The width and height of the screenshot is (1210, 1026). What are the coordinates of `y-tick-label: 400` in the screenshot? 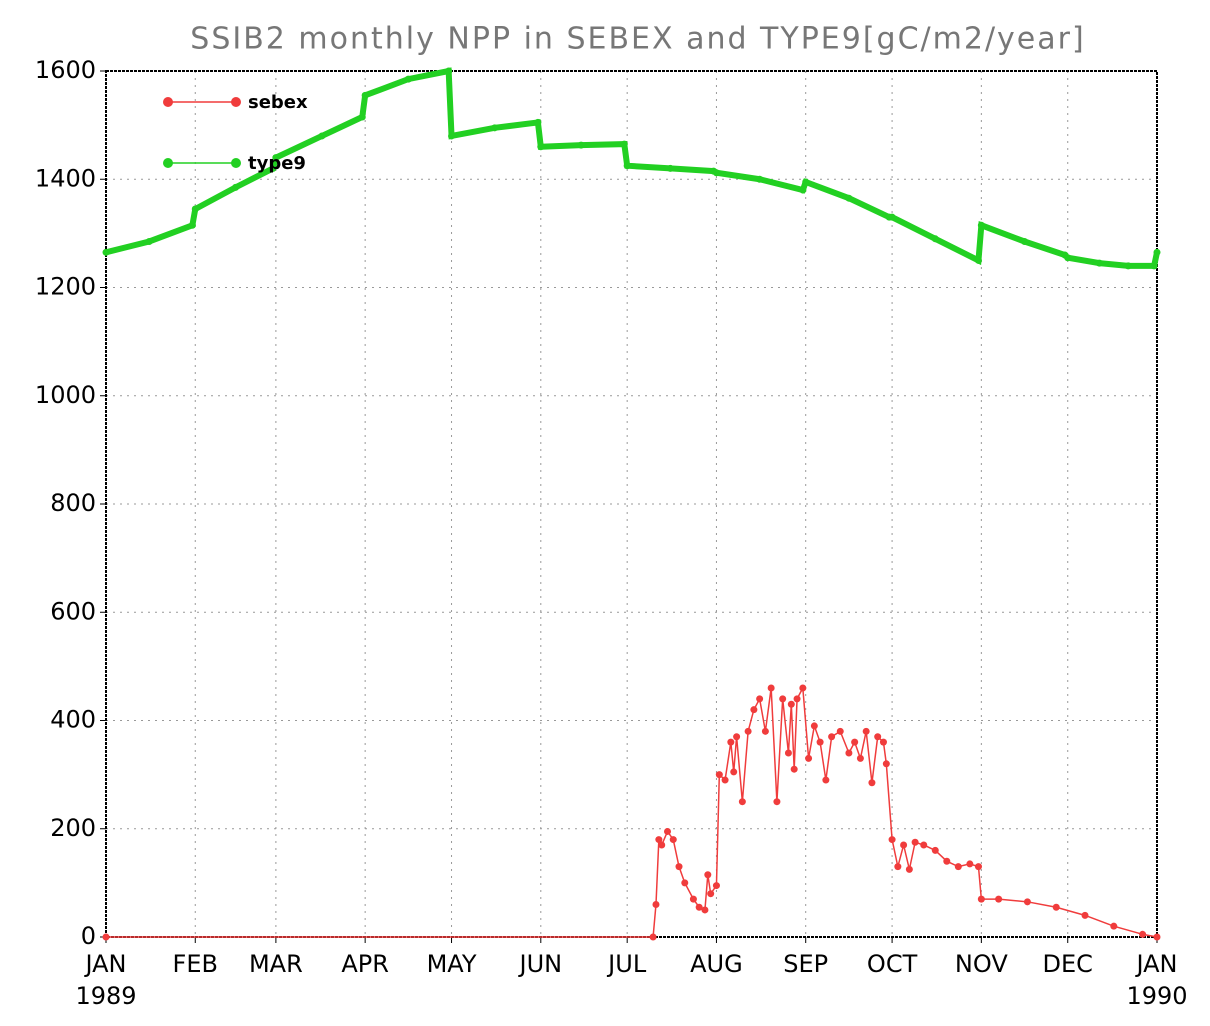 It's located at (73, 720).